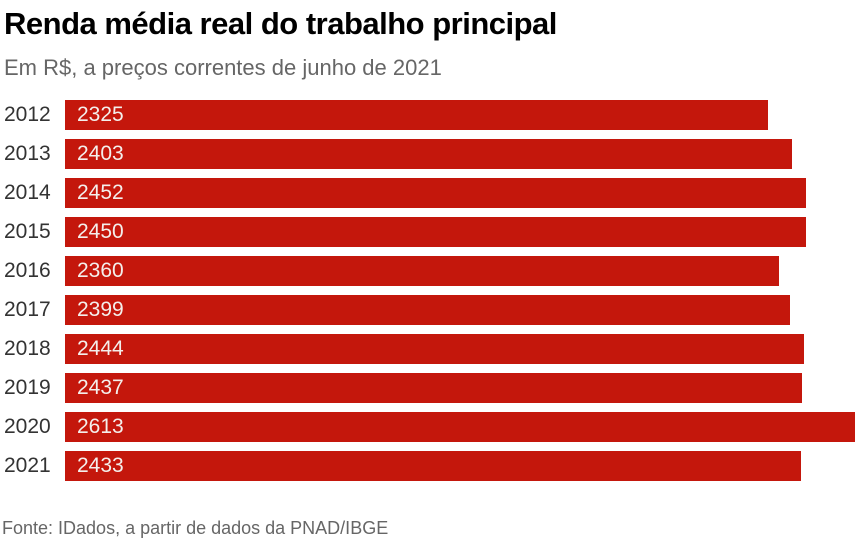  Describe the element at coordinates (100, 192) in the screenshot. I see `bar-value-label: 2452` at that location.